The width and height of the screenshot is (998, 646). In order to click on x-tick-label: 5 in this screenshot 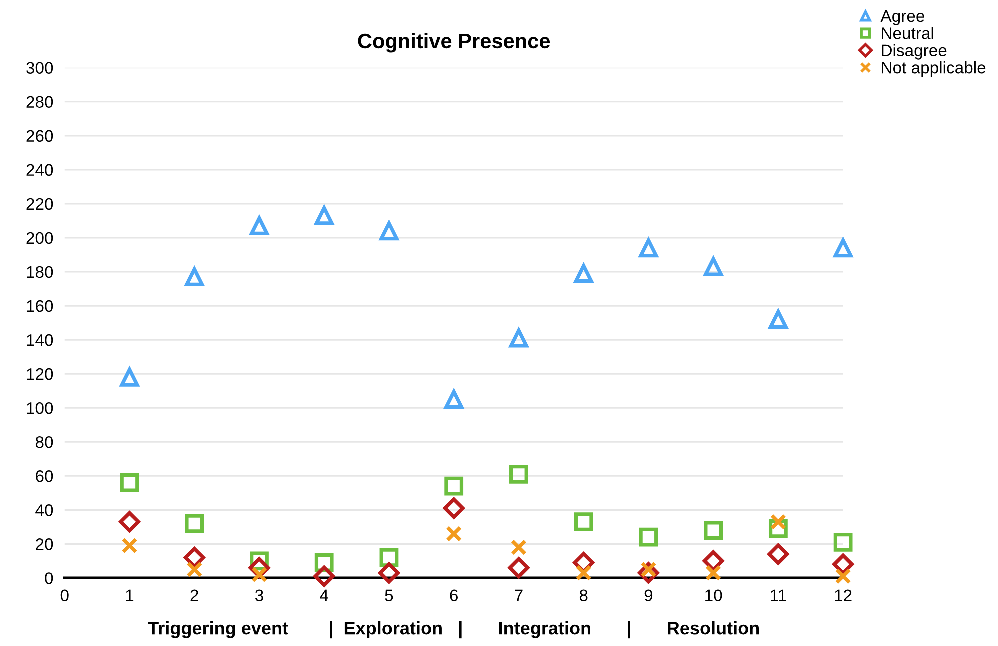, I will do `click(389, 596)`.